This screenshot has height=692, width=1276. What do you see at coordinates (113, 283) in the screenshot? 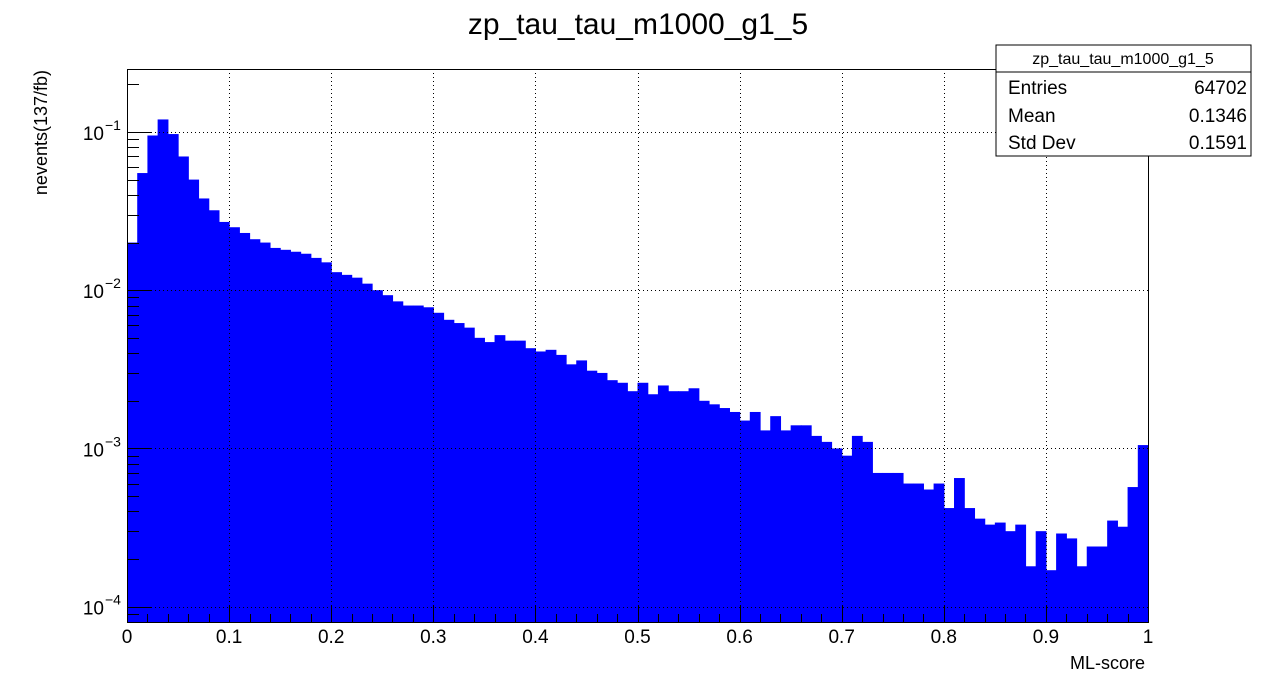
I see `y-tick-exponent: −2` at bounding box center [113, 283].